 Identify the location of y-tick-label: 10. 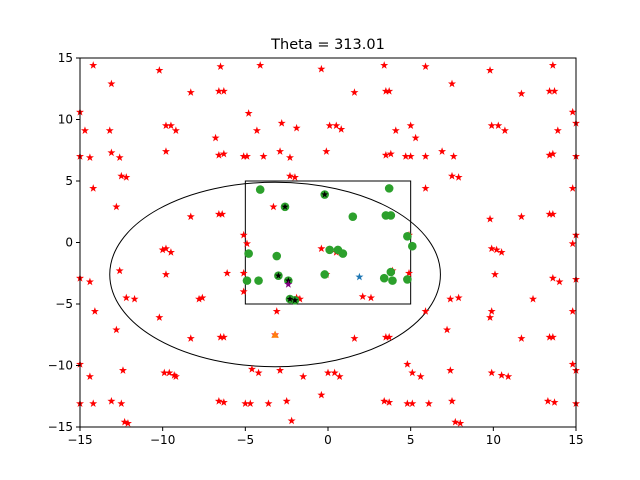
(65, 120).